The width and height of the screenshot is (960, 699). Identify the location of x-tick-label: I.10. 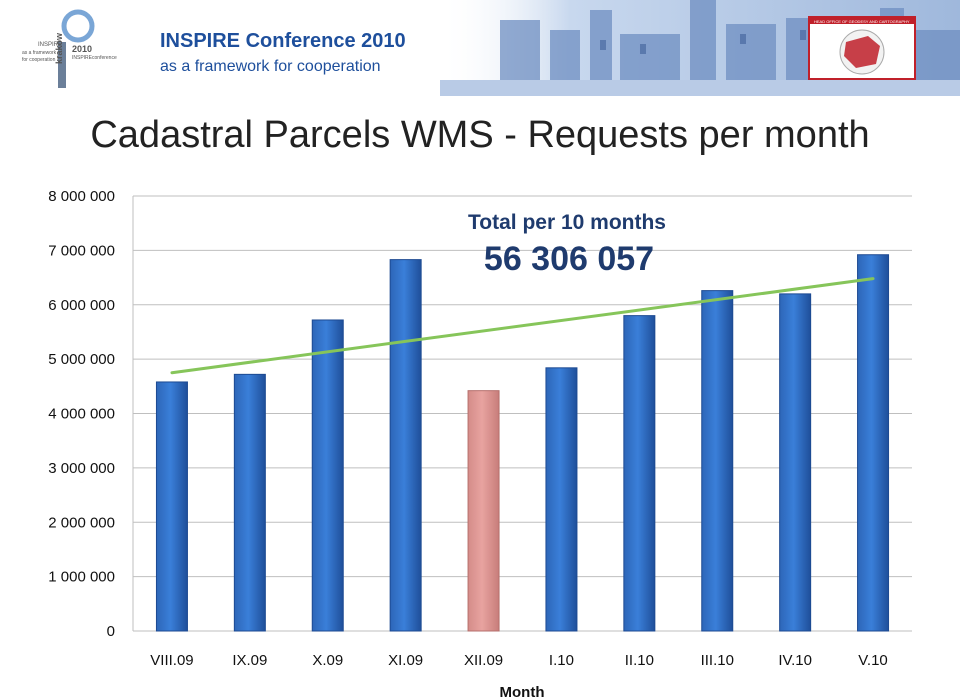
(561, 660).